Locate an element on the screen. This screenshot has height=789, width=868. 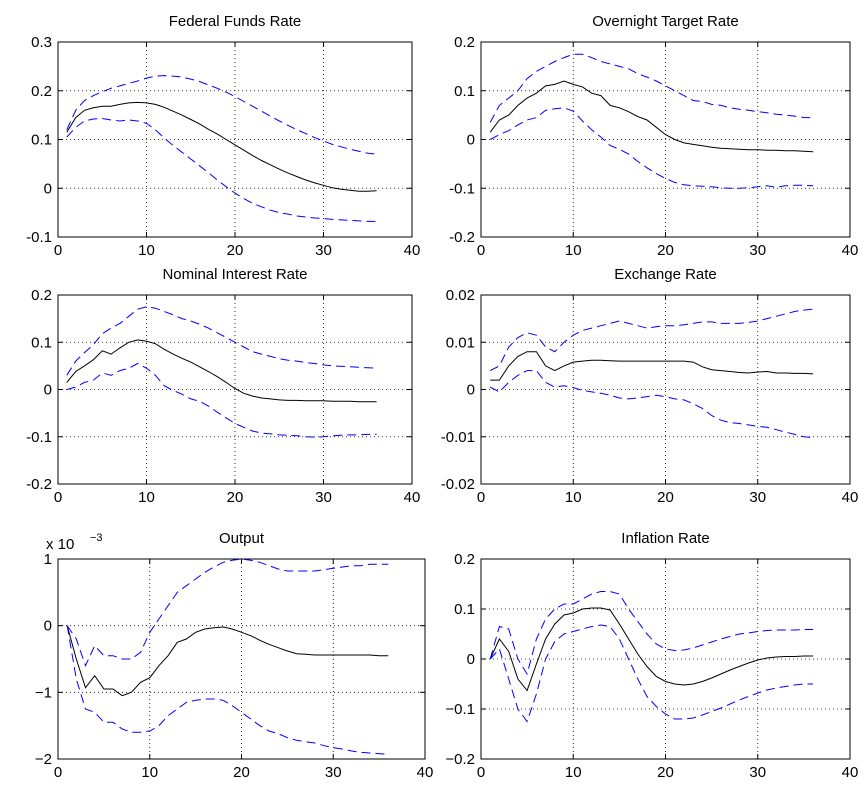
subplot-title: Federal Funds Rate is located at coordinates (235, 21).